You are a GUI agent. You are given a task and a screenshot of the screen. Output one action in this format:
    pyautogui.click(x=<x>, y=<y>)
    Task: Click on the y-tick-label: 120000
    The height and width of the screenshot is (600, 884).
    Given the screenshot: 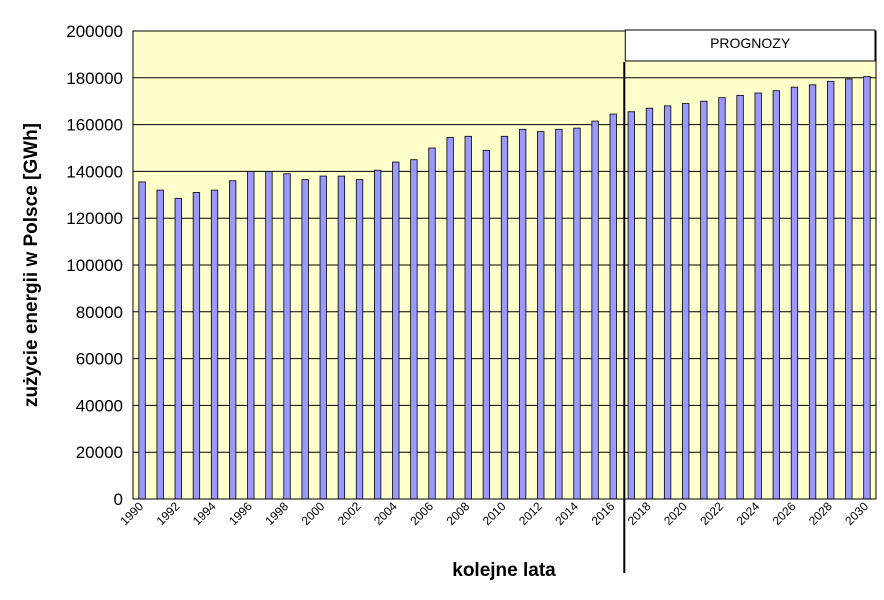 What is the action you would take?
    pyautogui.click(x=94, y=218)
    